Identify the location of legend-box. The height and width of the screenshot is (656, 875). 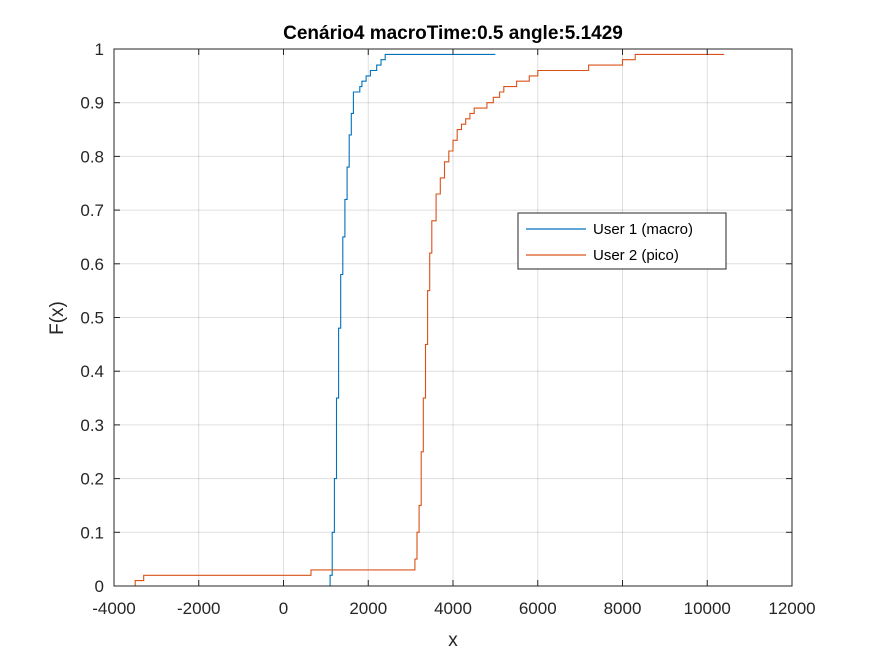
(622, 241).